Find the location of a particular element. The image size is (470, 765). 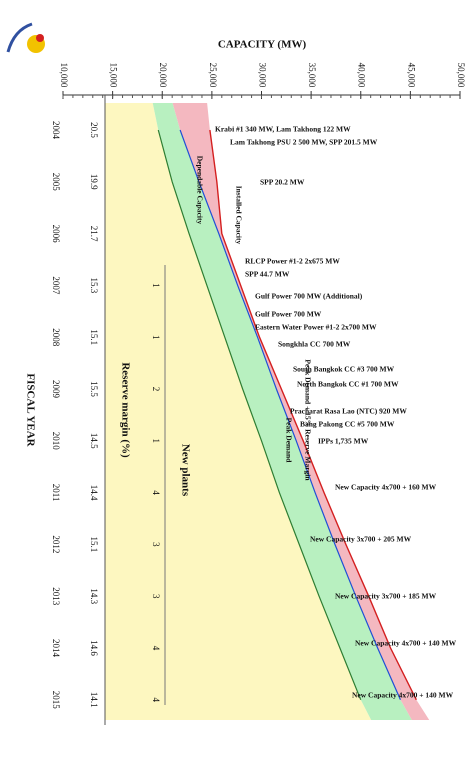

reserve-margin: 21.7 is located at coordinates (94, 234).